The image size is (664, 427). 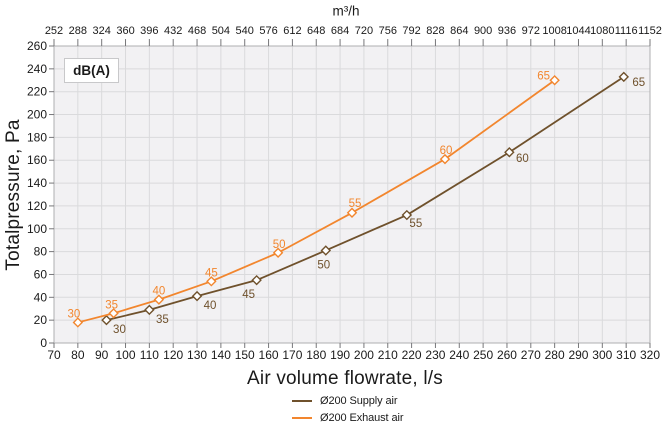 What do you see at coordinates (483, 355) in the screenshot?
I see `x-tick-label: 250` at bounding box center [483, 355].